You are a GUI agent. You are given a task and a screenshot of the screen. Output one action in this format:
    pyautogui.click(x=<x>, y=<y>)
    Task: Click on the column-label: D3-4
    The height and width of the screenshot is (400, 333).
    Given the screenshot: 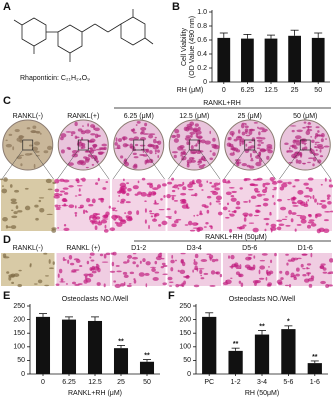 What is the action you would take?
    pyautogui.click(x=194, y=248)
    